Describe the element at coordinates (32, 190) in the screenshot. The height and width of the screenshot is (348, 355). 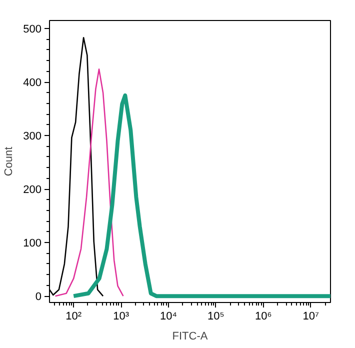
I see `y-tick-label: 200` at that location.